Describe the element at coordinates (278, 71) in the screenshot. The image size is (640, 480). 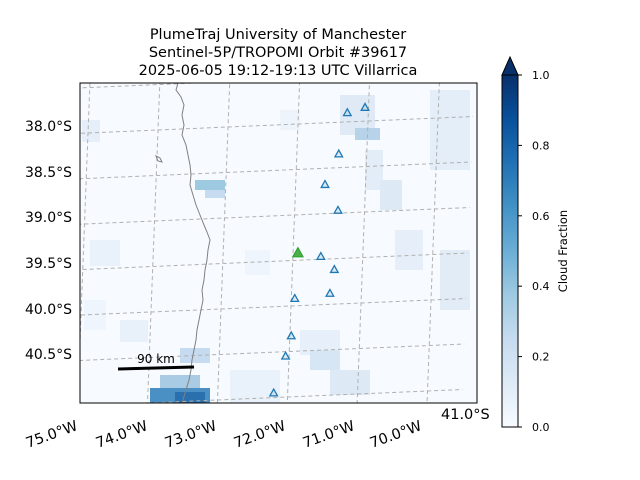
I see `title-line-3: 2025-06-05 19:12-19:13 UTC Villarrica` at that location.